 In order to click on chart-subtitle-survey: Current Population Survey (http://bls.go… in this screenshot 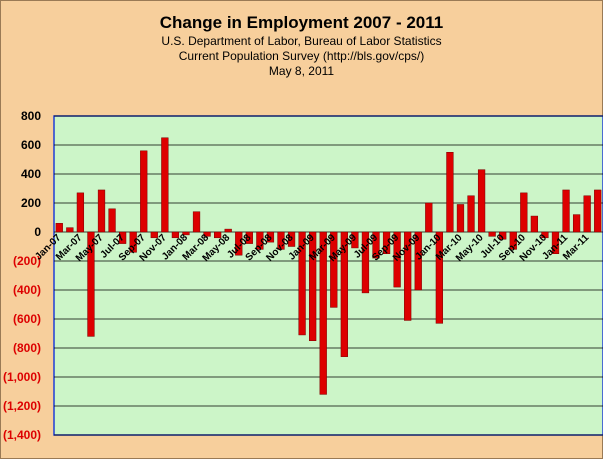, I will do `click(301, 56)`.